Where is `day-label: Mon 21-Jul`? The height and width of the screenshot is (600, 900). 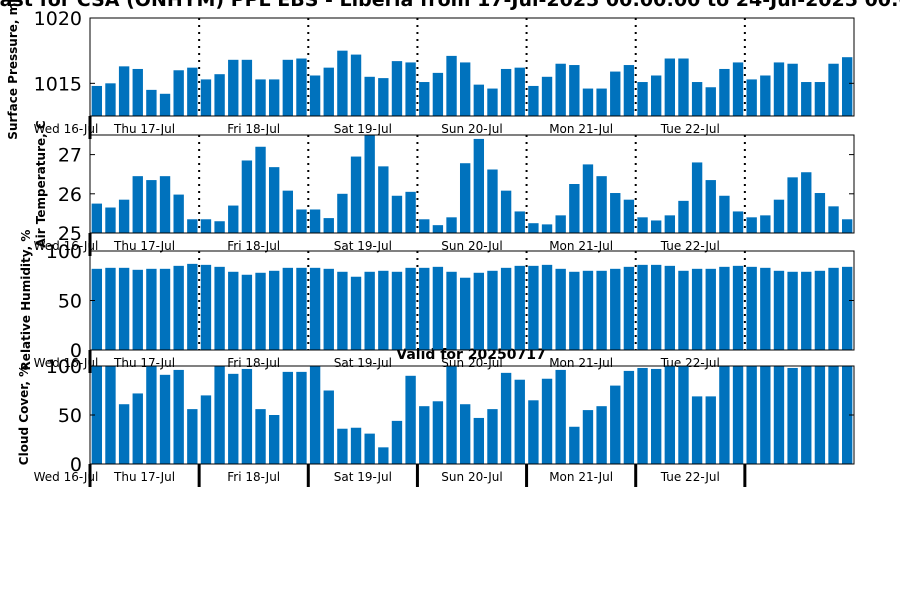 day-label: Mon 21-Jul is located at coordinates (581, 246).